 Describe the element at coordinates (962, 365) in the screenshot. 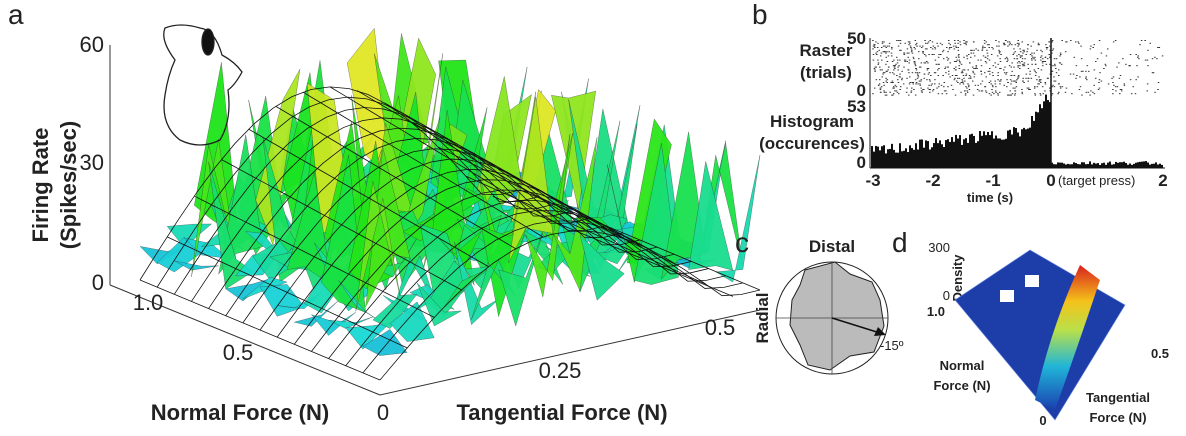

I see `normal-label: Normal` at that location.